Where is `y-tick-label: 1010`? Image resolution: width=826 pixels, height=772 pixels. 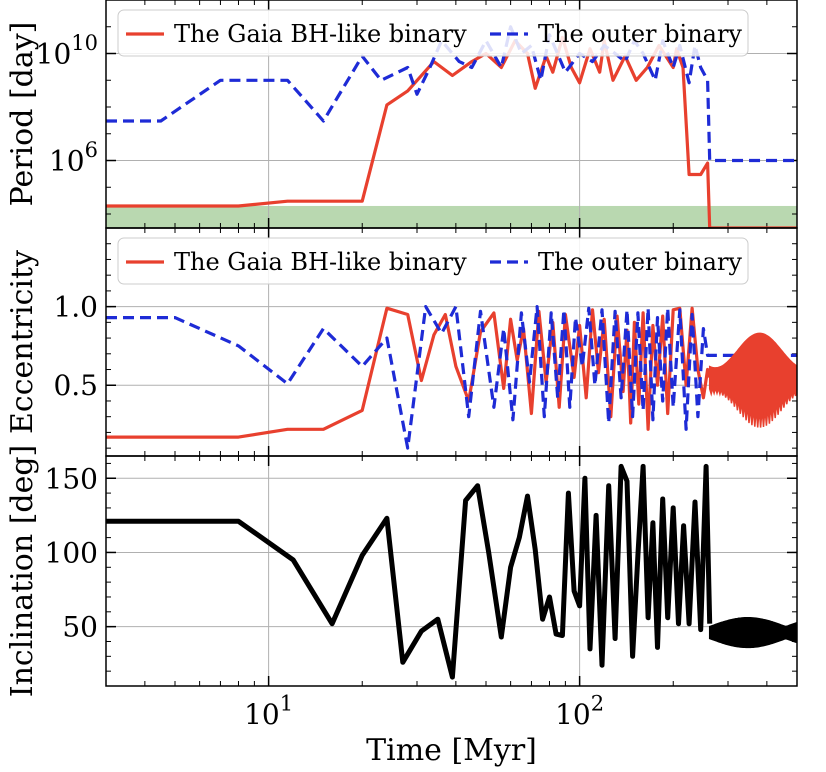 y-tick-label: 1010 is located at coordinates (67, 51).